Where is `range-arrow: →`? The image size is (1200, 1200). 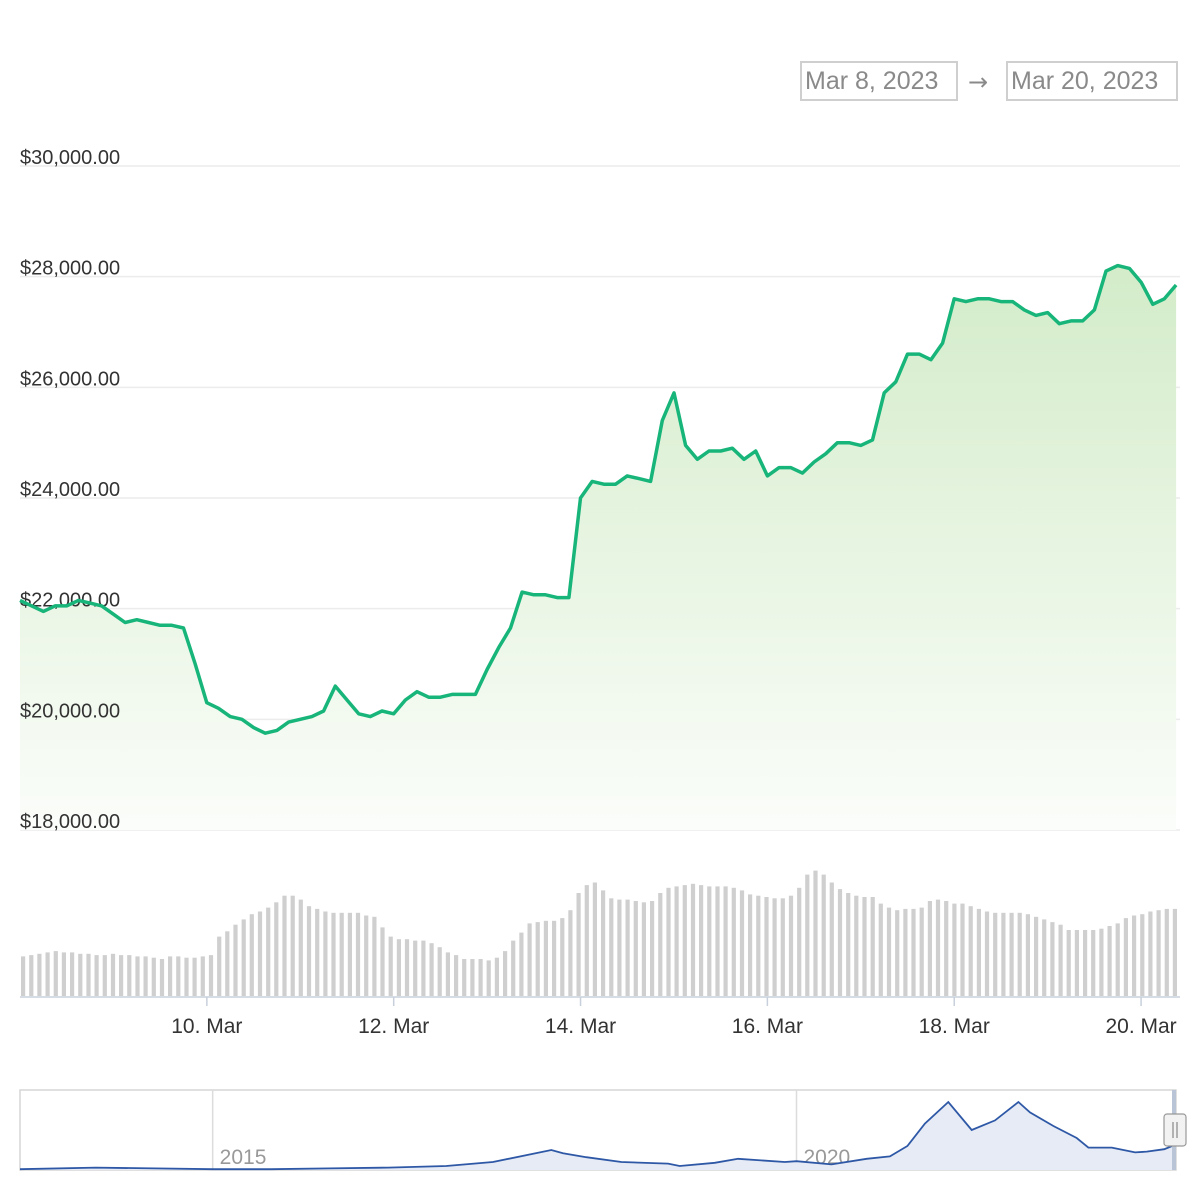 range-arrow: → is located at coordinates (978, 82).